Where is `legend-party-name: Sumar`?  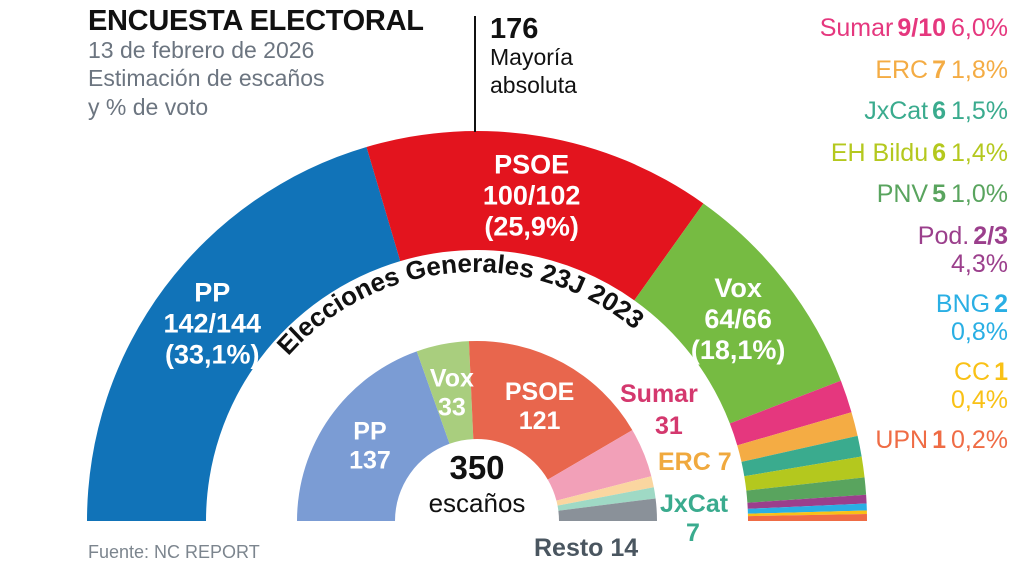 legend-party-name: Sumar is located at coordinates (856, 28).